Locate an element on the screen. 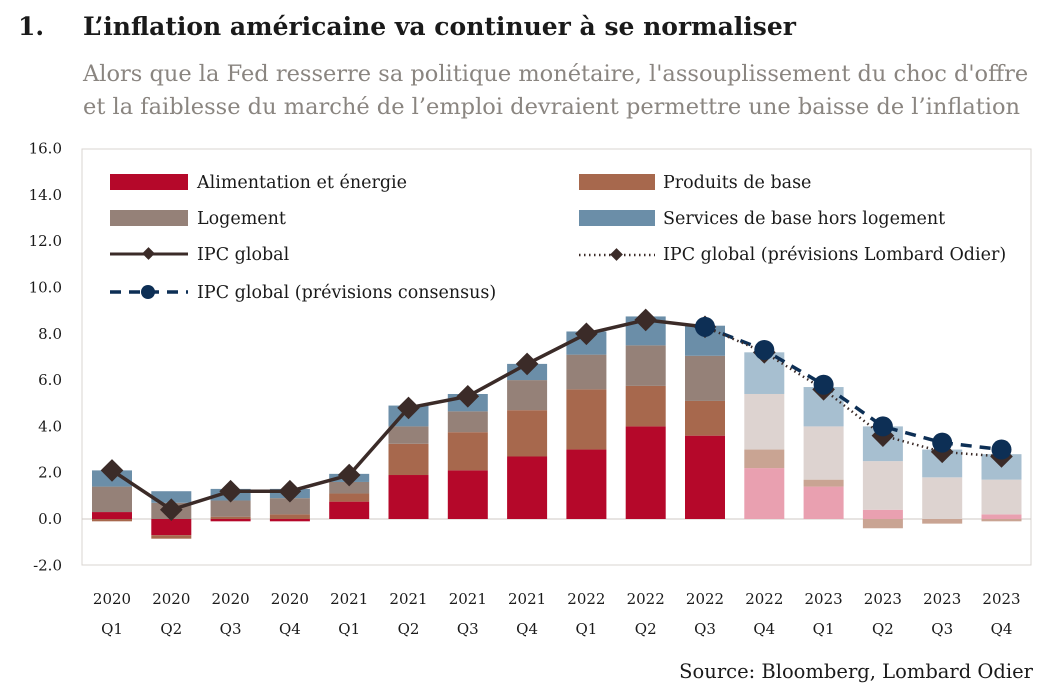 The image size is (1055, 696). y-tick-label: 10.0 is located at coordinates (45, 288).